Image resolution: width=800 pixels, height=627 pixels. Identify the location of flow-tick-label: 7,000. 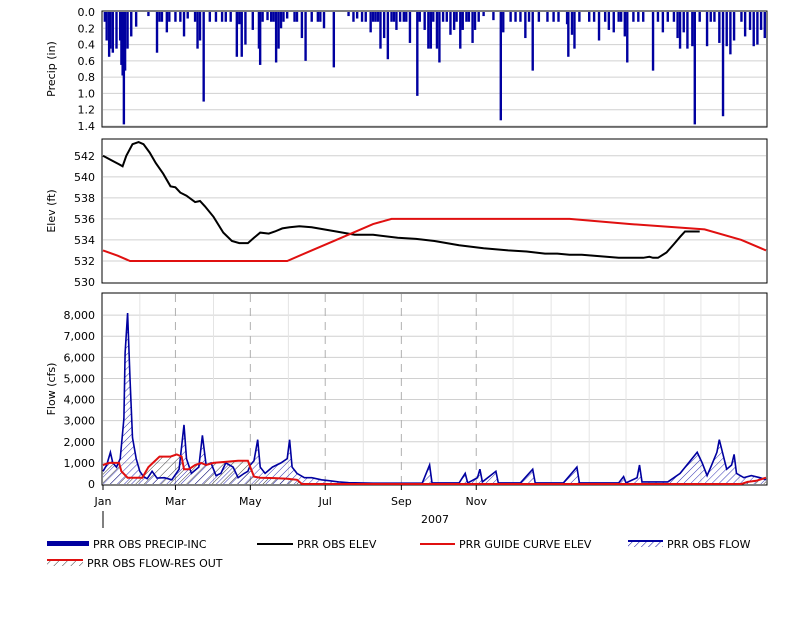
(80, 336).